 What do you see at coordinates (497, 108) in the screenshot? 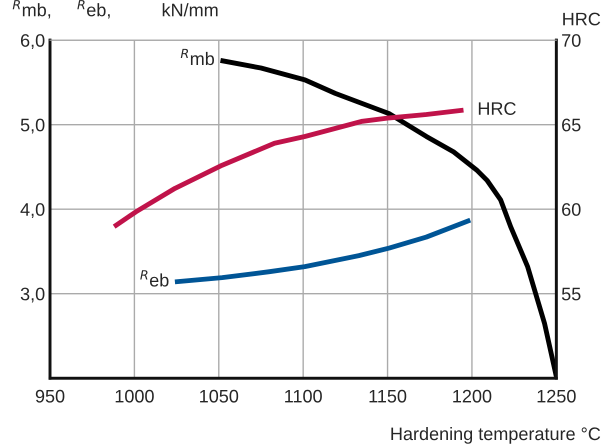
I see `series-label: HRC` at bounding box center [497, 108].